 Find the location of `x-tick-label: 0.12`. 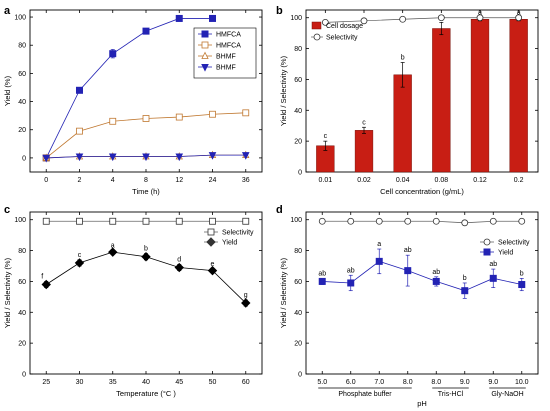

x-tick-label: 0.12 is located at coordinates (480, 180).